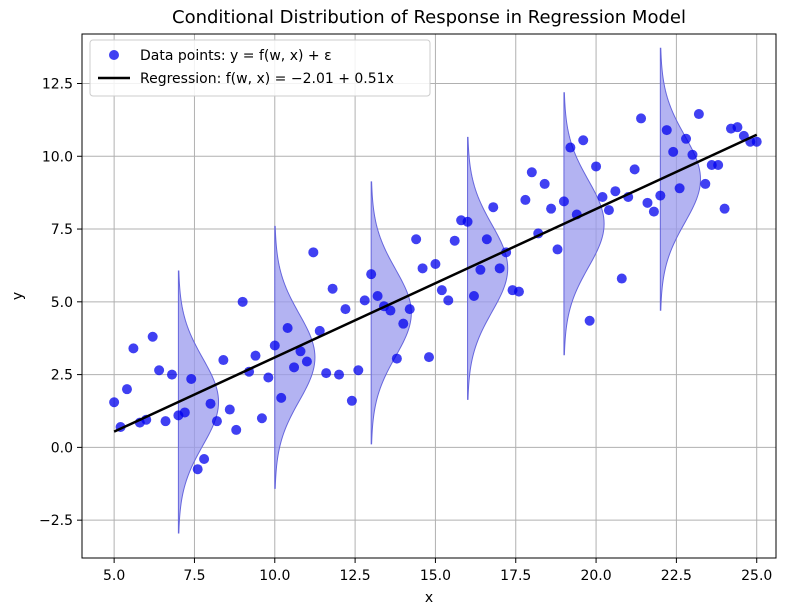  Describe the element at coordinates (355, 576) in the screenshot. I see `x-tick-label: 12.5` at that location.